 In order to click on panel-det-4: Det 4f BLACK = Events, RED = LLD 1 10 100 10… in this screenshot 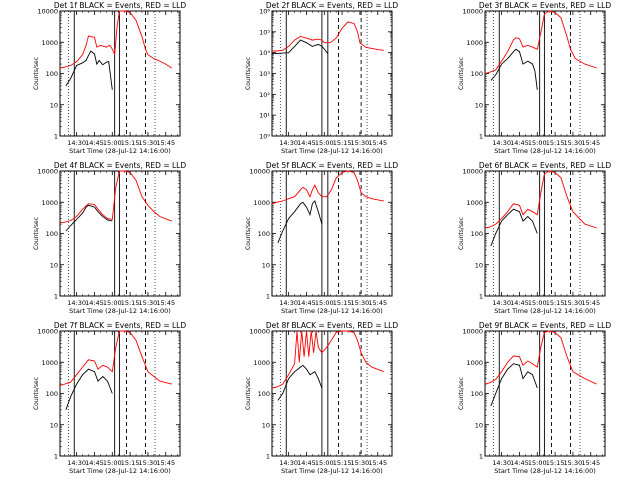, I will do `click(109, 238)`.